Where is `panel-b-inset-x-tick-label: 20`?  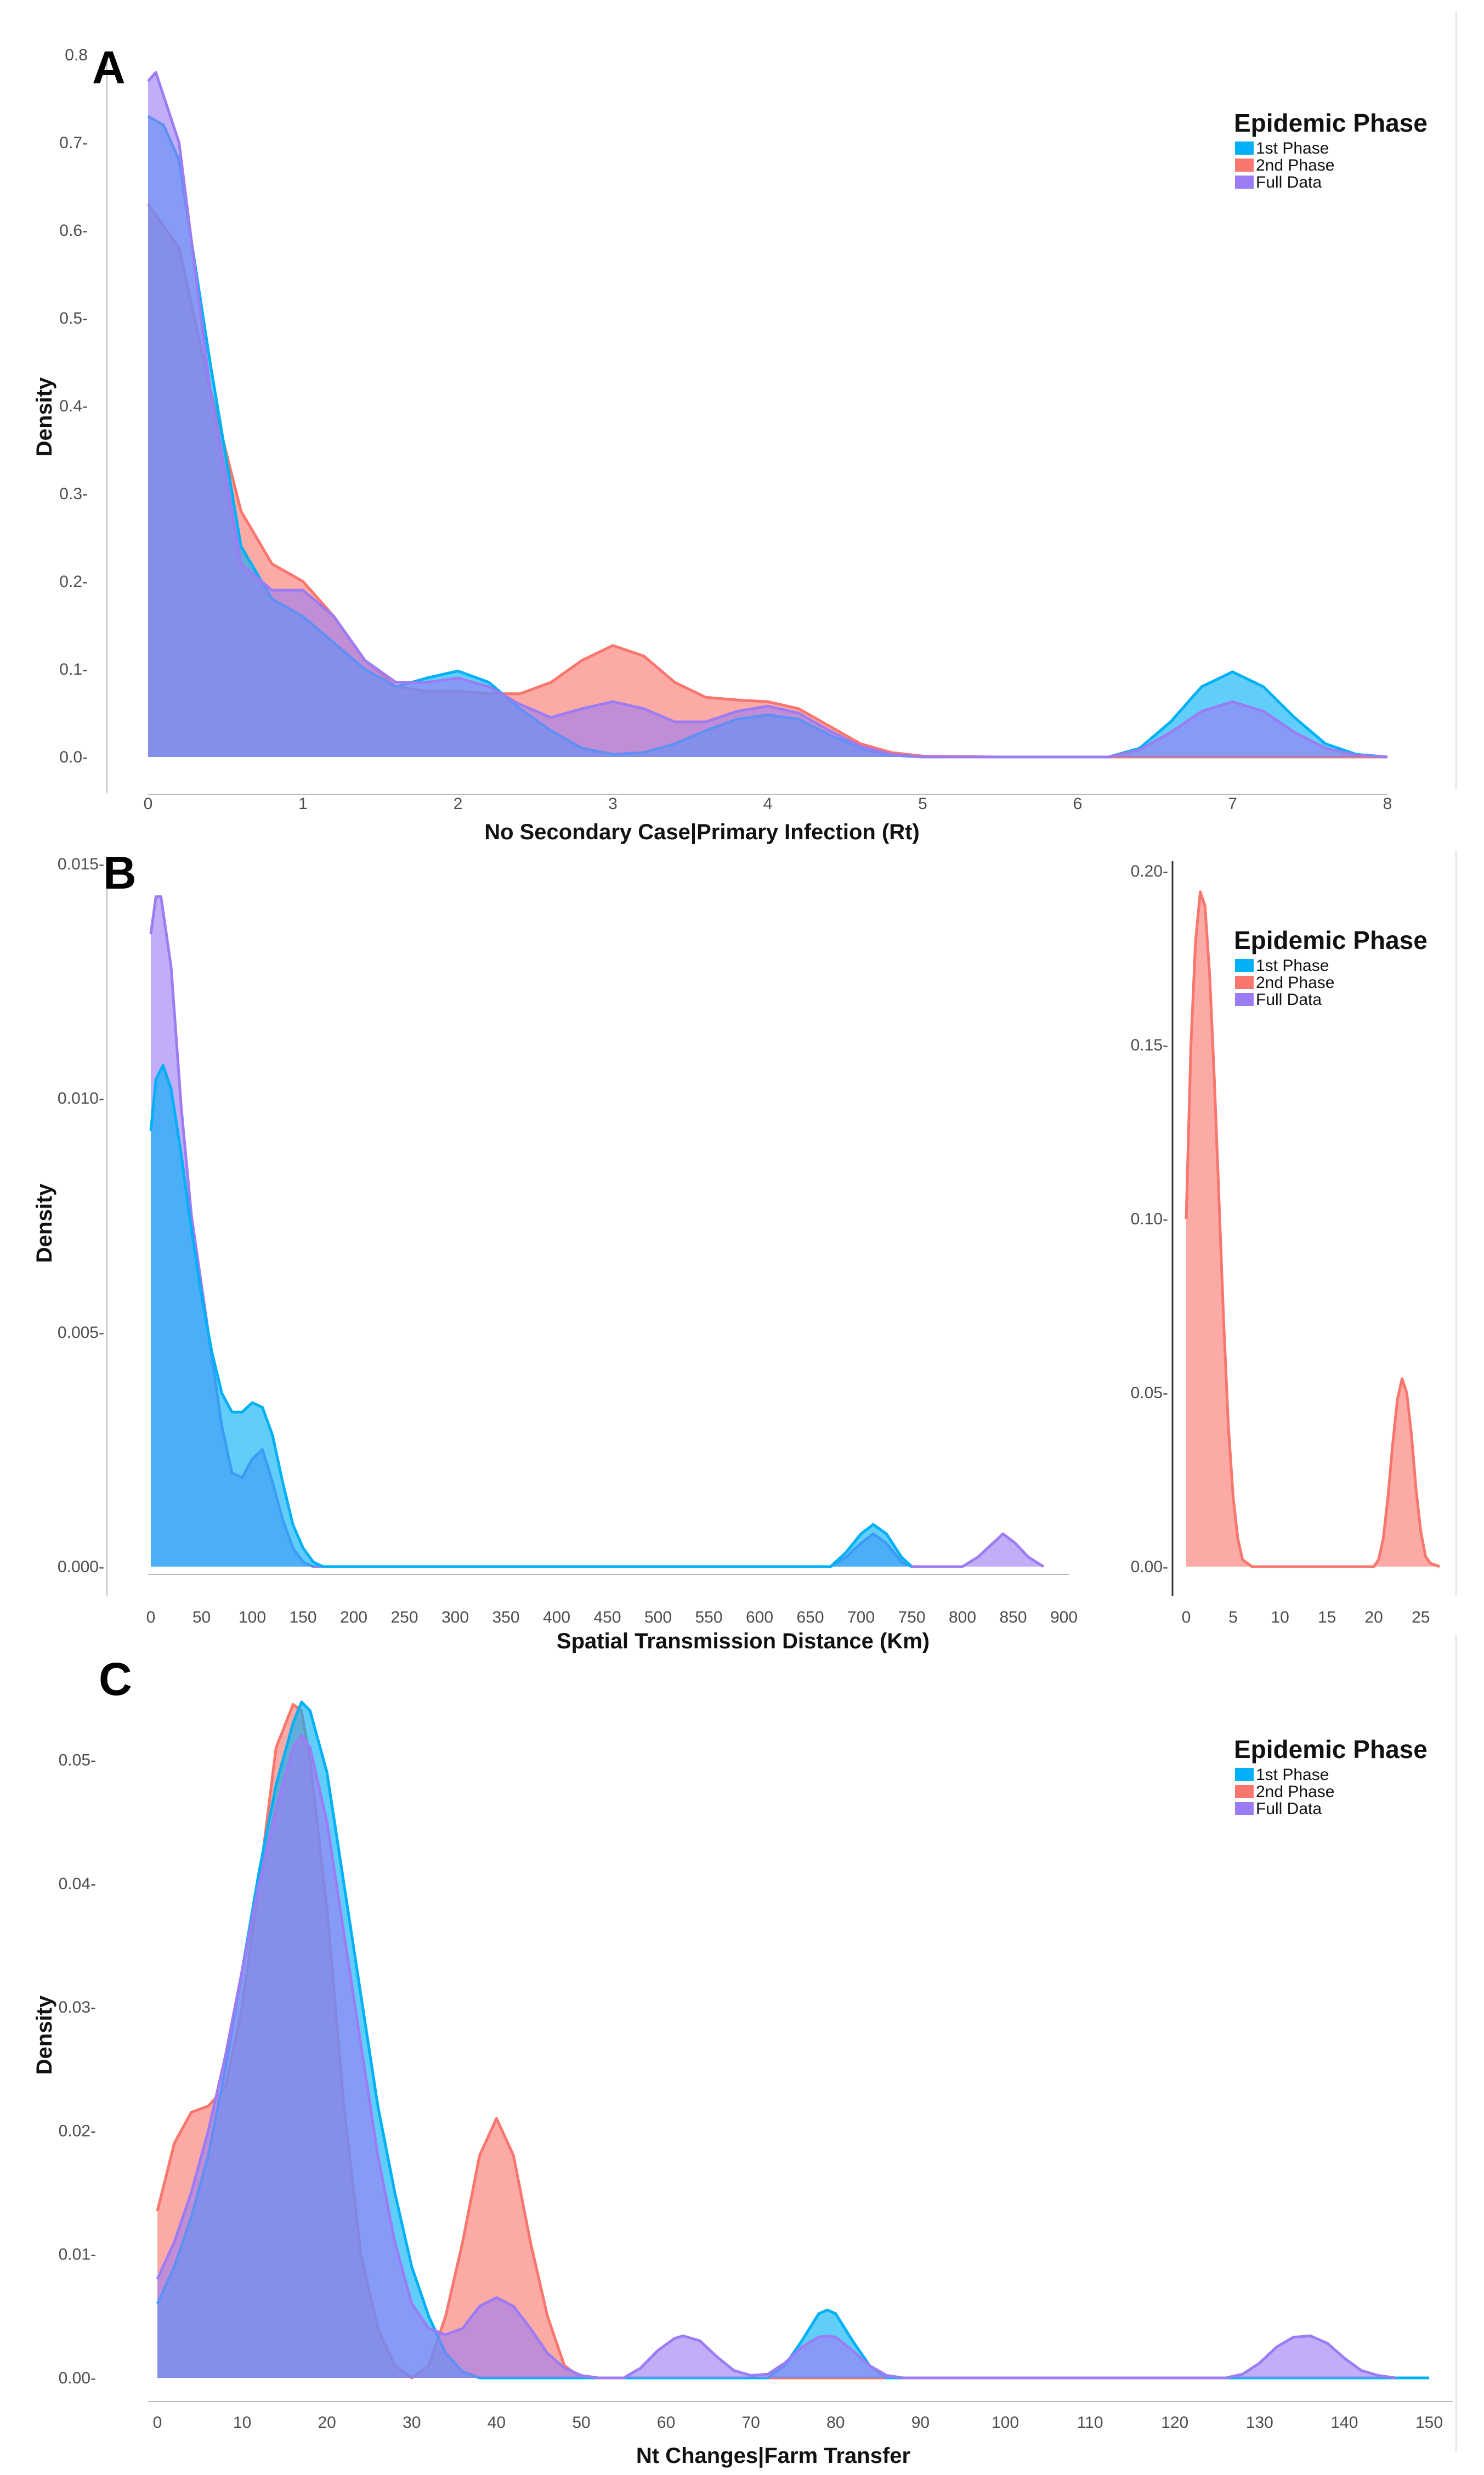
panel-b-inset-x-tick-label: 20 is located at coordinates (1374, 1617).